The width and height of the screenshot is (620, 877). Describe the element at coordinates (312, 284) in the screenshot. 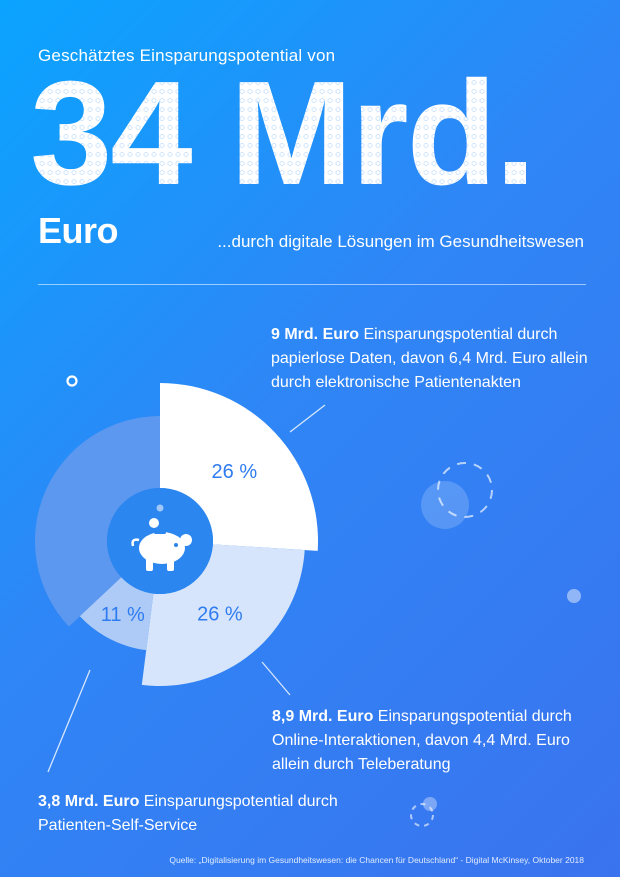

I see `divider` at that location.